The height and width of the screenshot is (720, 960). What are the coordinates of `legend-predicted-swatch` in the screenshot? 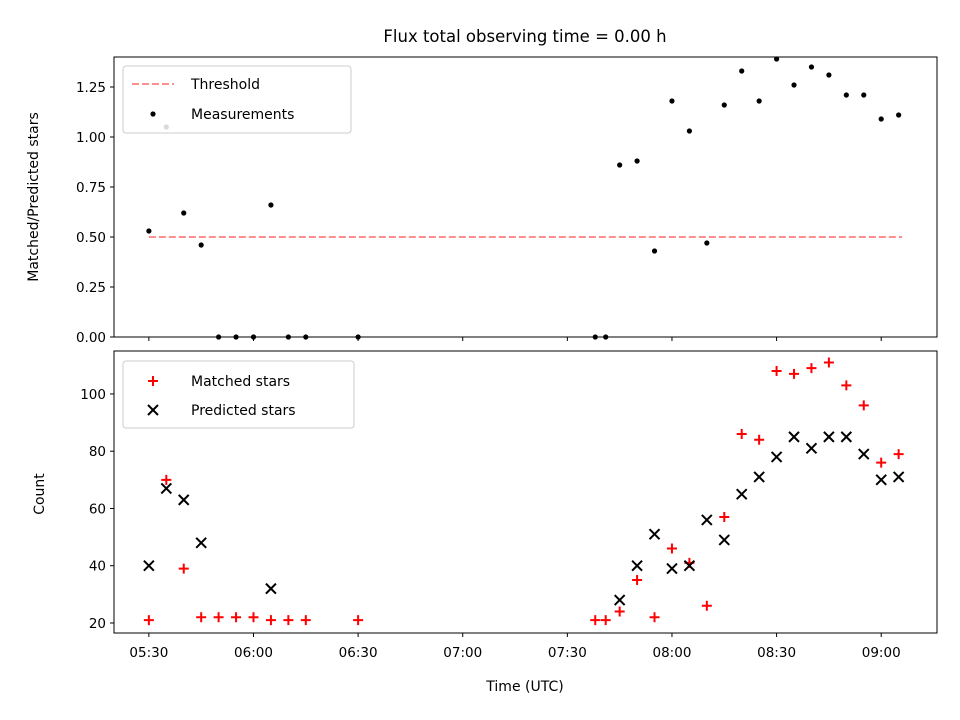 It's located at (153, 410).